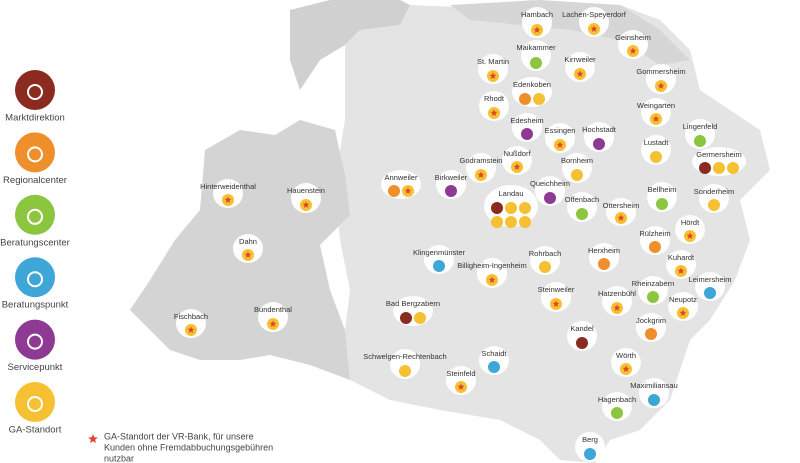 This screenshot has width=800, height=463. I want to click on legend-label: Regionalcenter, so click(35, 180).